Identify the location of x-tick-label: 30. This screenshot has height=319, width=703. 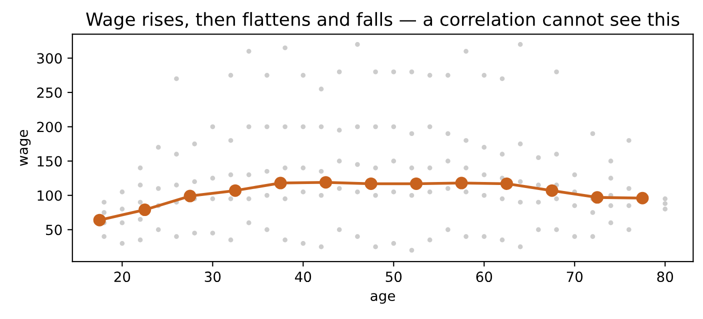
(212, 277).